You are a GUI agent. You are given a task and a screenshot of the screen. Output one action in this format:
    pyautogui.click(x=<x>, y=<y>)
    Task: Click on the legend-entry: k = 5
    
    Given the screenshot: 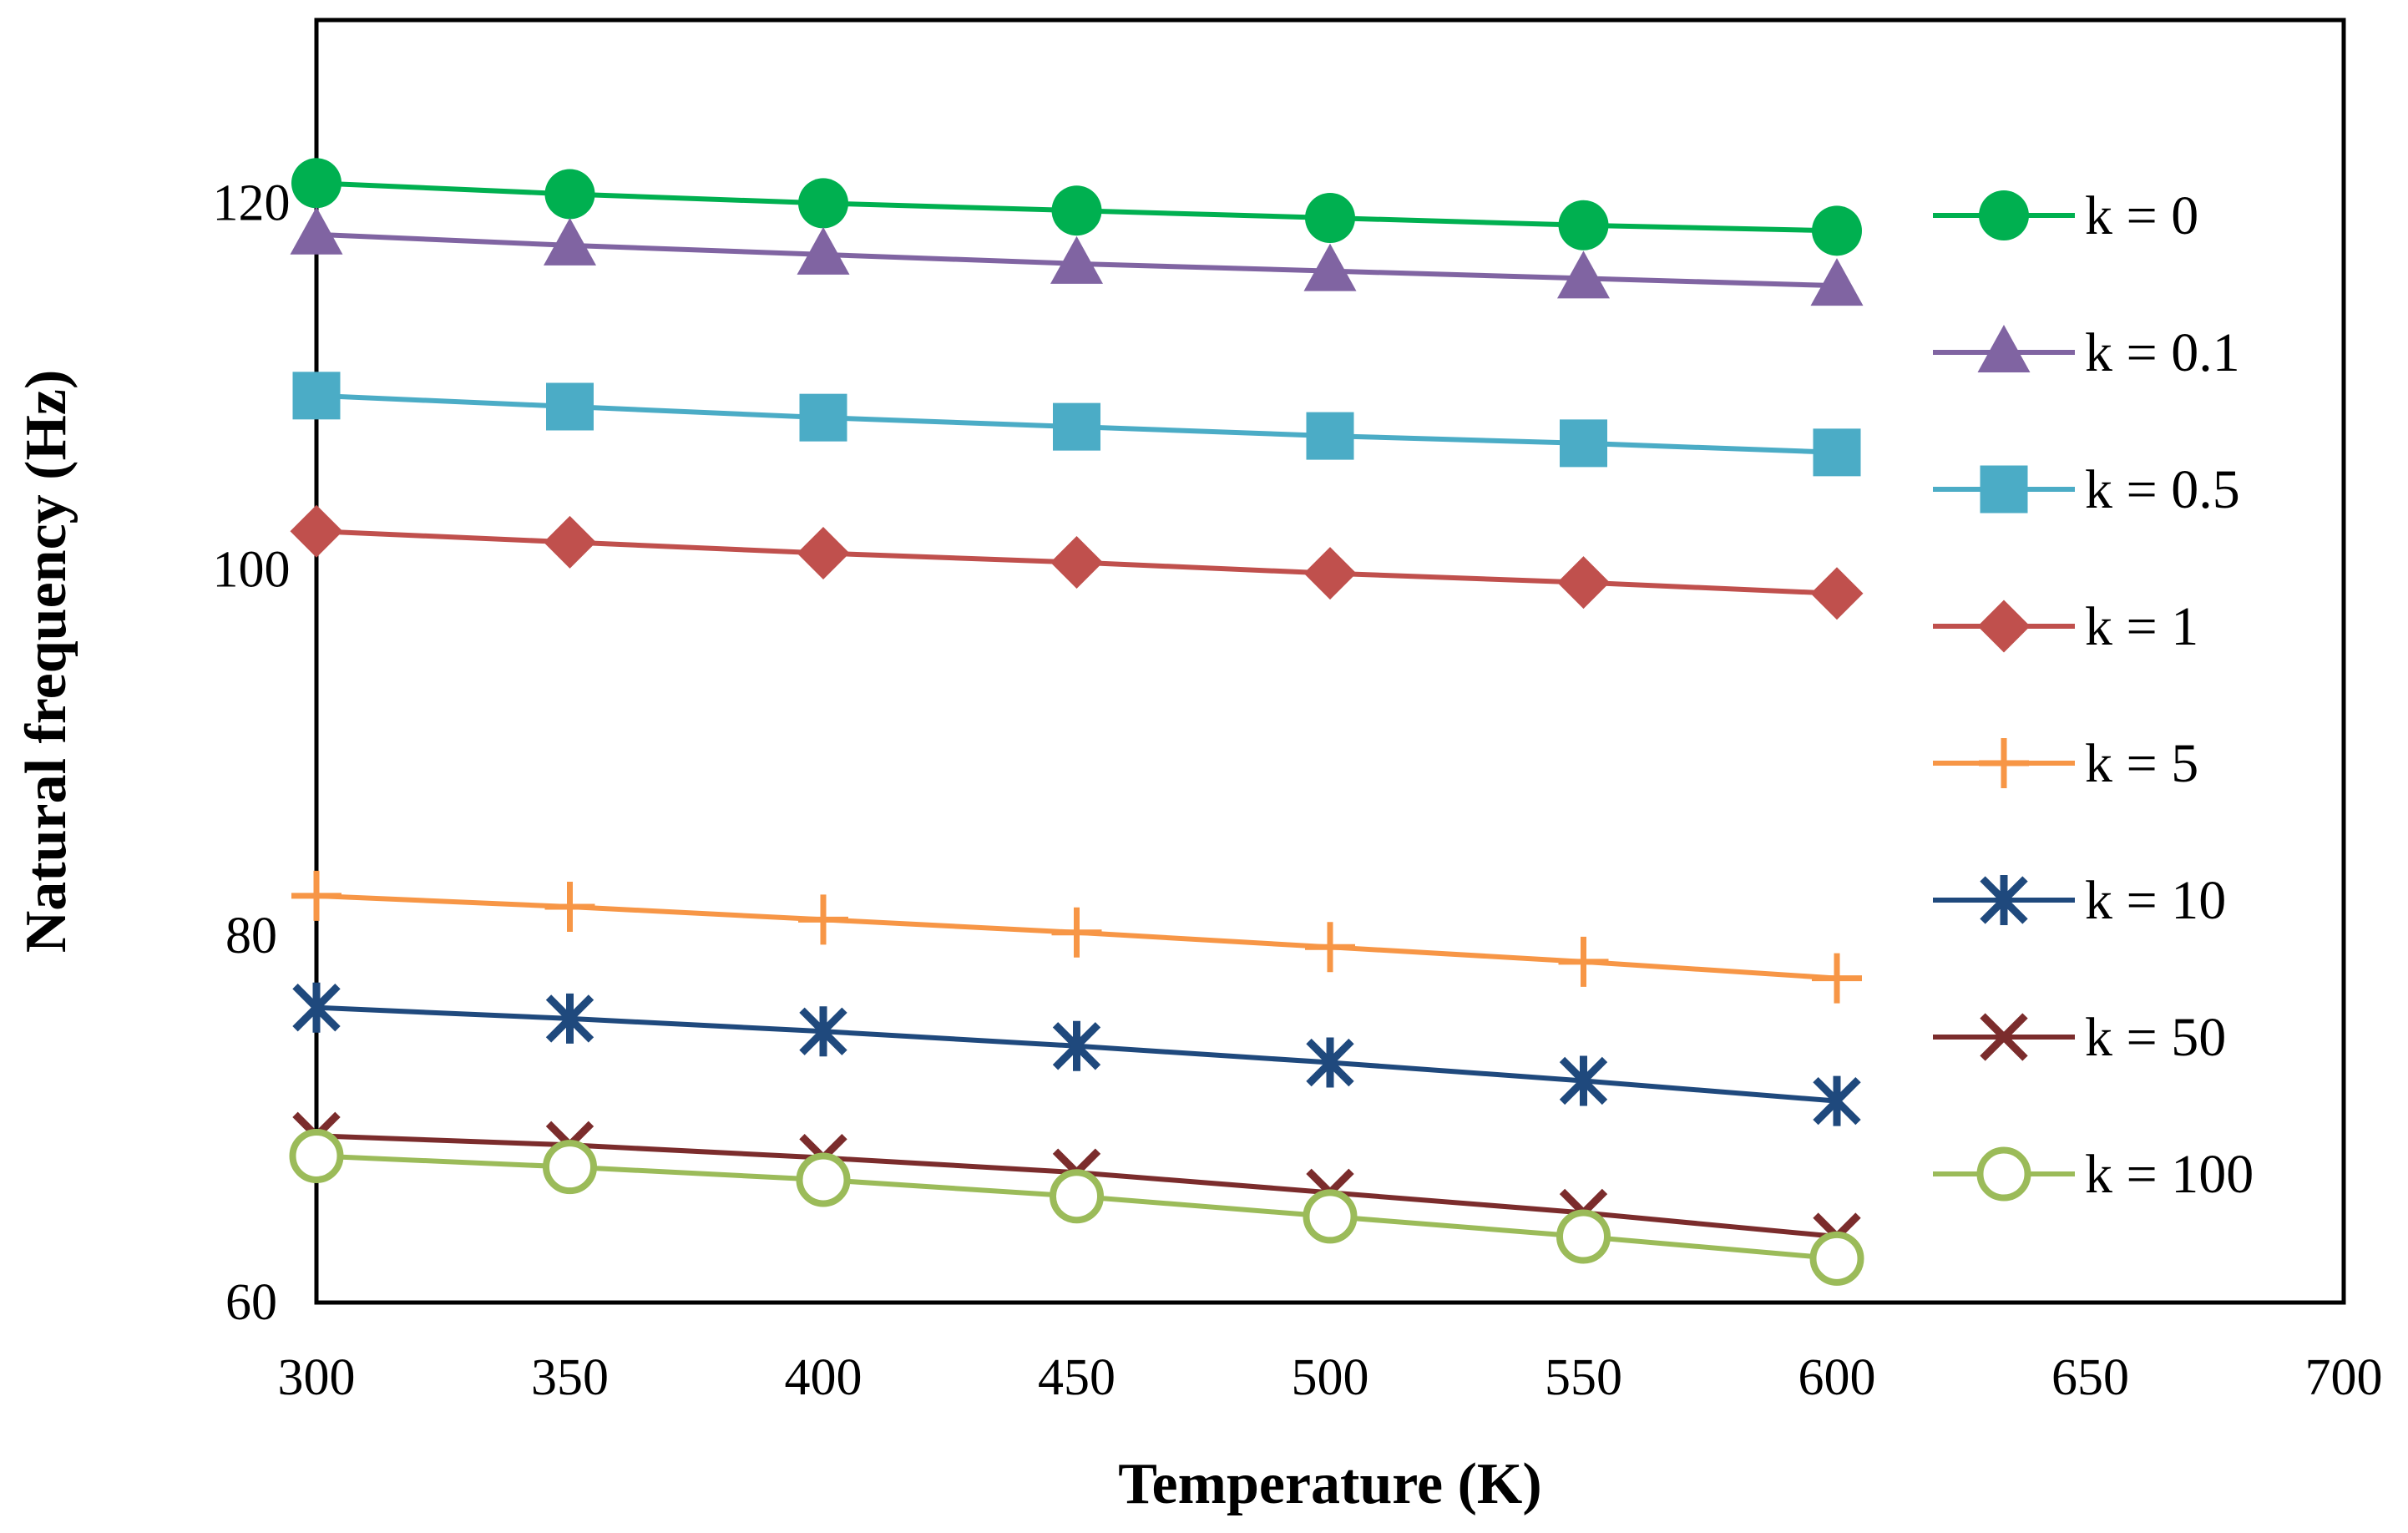 What is the action you would take?
    pyautogui.click(x=2065, y=763)
    